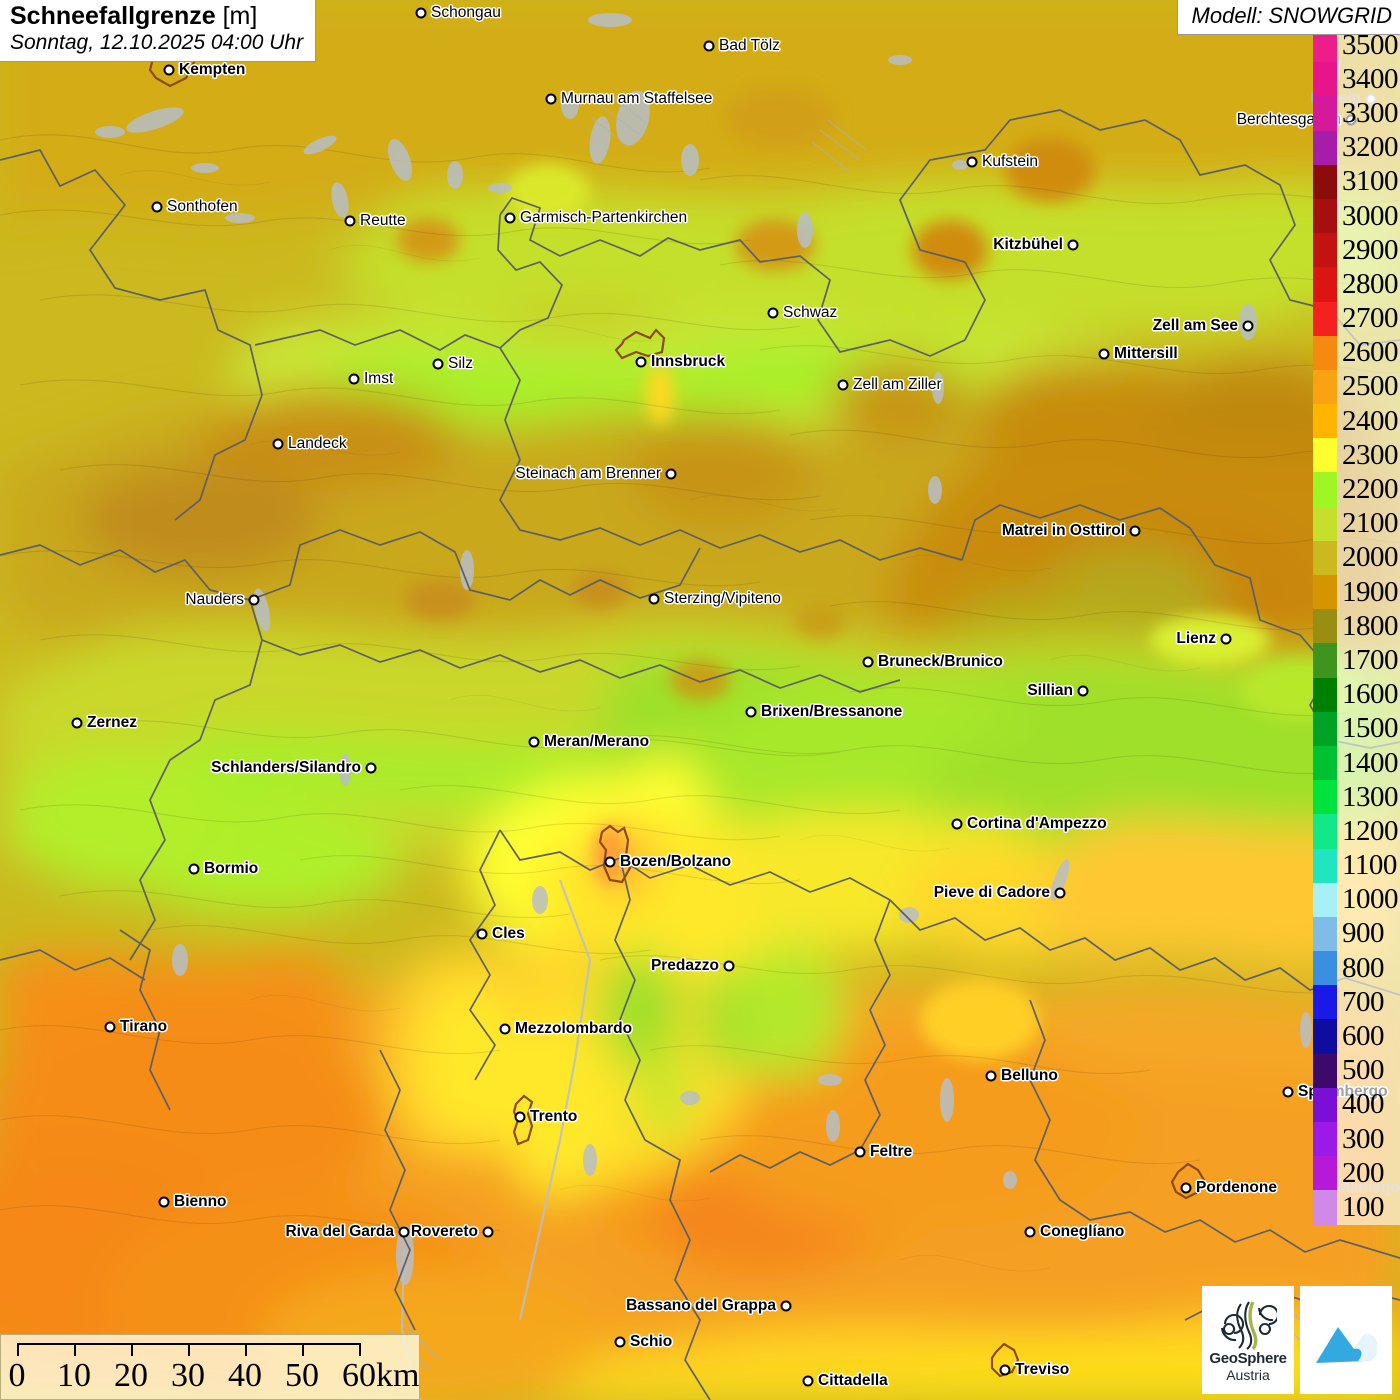 The image size is (1400, 1400). I want to click on place-label: Schio, so click(651, 1341).